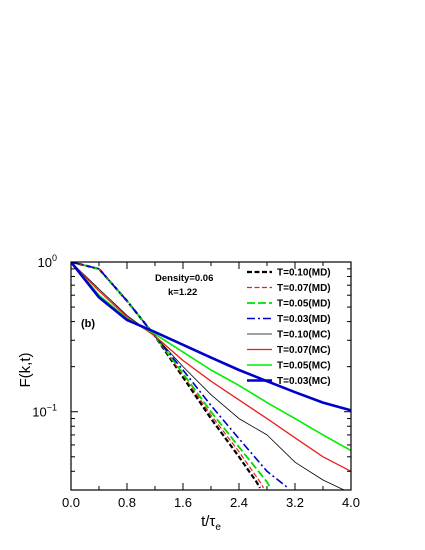 Image resolution: width=425 pixels, height=550 pixels. Describe the element at coordinates (208, 521) in the screenshot. I see `x-axis-title-main: t/τ` at that location.